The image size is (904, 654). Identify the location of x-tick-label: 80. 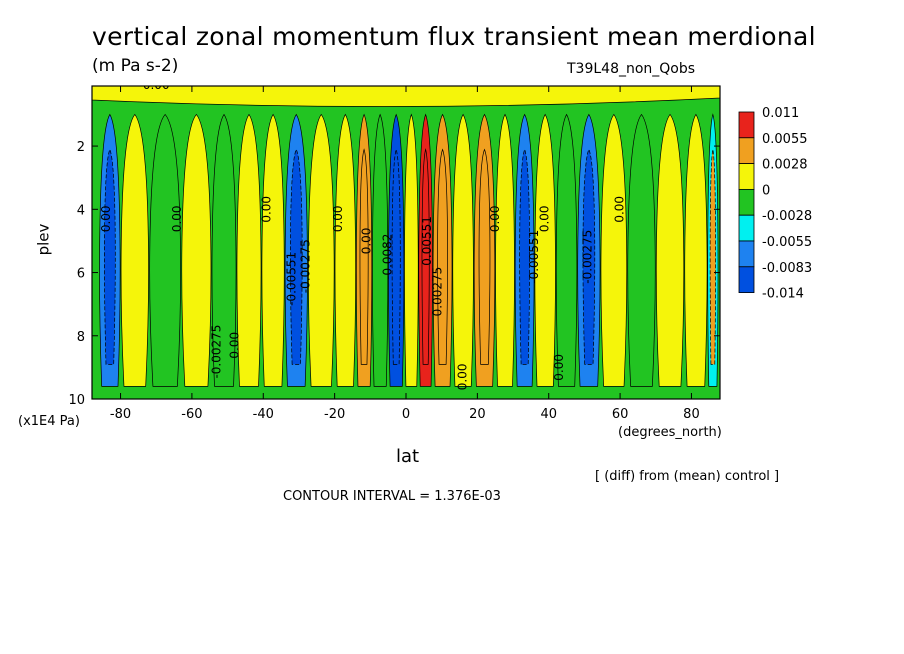
(691, 414).